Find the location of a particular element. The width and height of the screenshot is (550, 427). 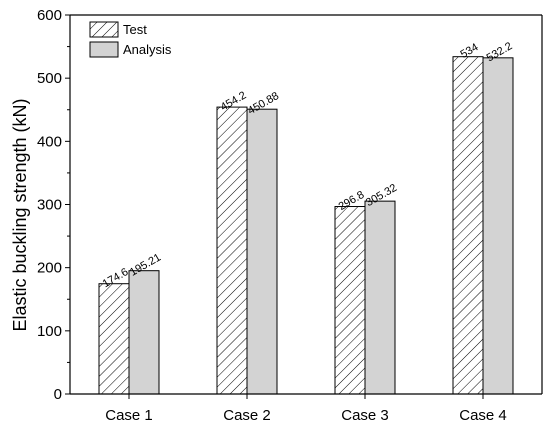

y-tick-label: 300 is located at coordinates (49, 205).